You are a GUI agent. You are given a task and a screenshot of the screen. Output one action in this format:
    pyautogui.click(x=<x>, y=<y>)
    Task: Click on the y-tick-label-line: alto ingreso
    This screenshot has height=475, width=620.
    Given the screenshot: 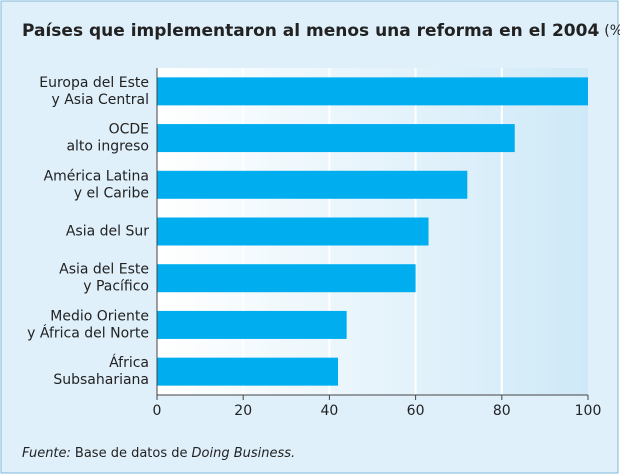 What is the action you would take?
    pyautogui.click(x=107, y=147)
    